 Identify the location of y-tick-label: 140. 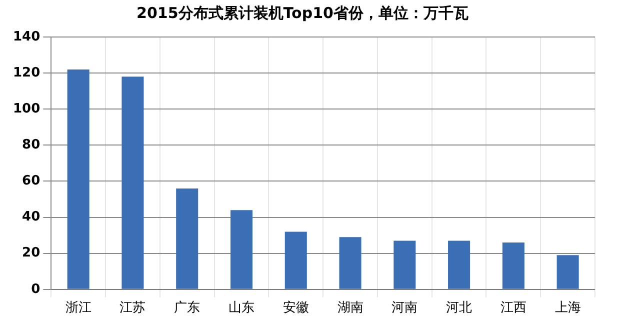
(26, 36).